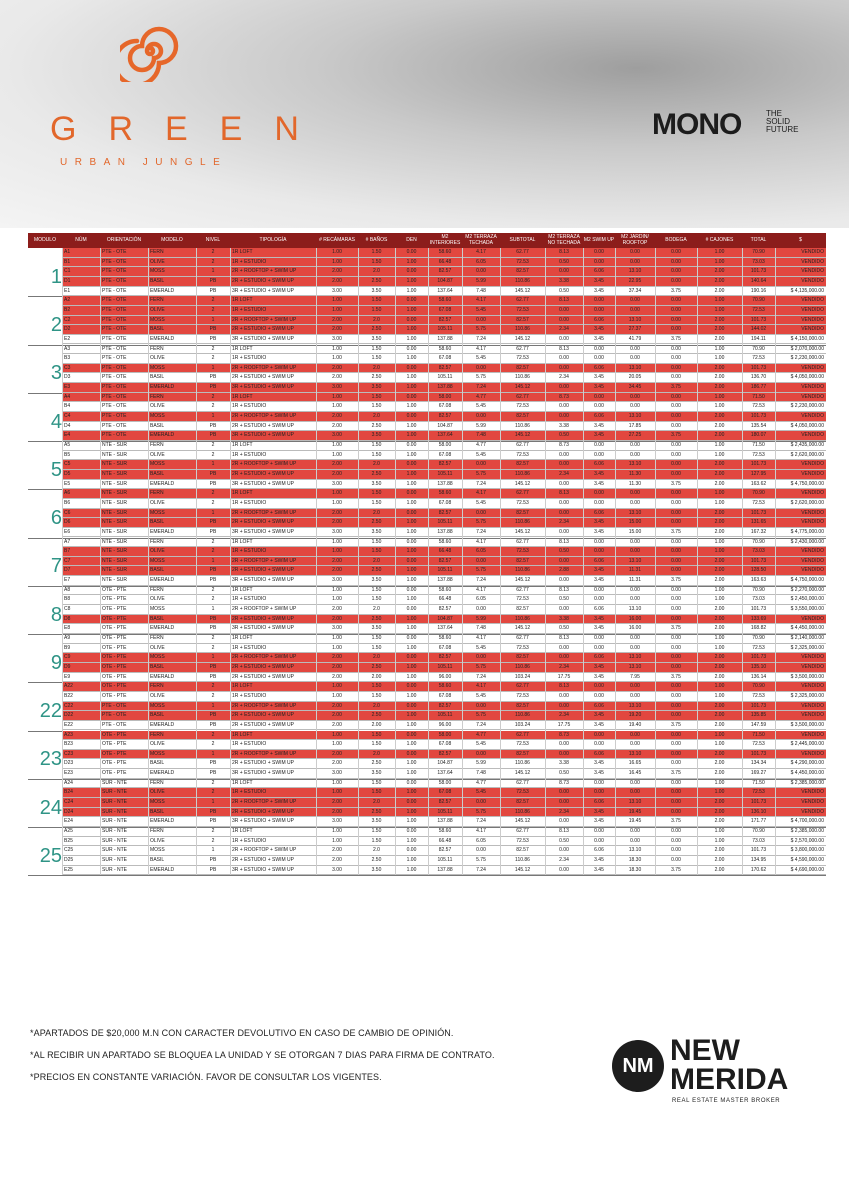 This screenshot has width=849, height=1200. I want to click on table-cell: OTE - PTE, so click(114, 744).